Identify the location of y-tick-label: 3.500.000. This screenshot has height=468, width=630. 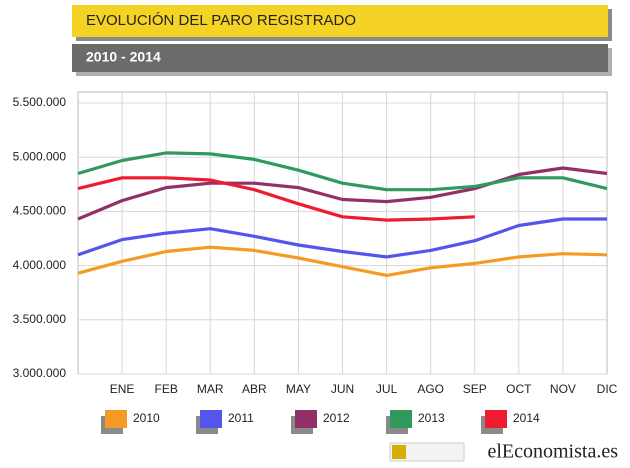
(40, 319).